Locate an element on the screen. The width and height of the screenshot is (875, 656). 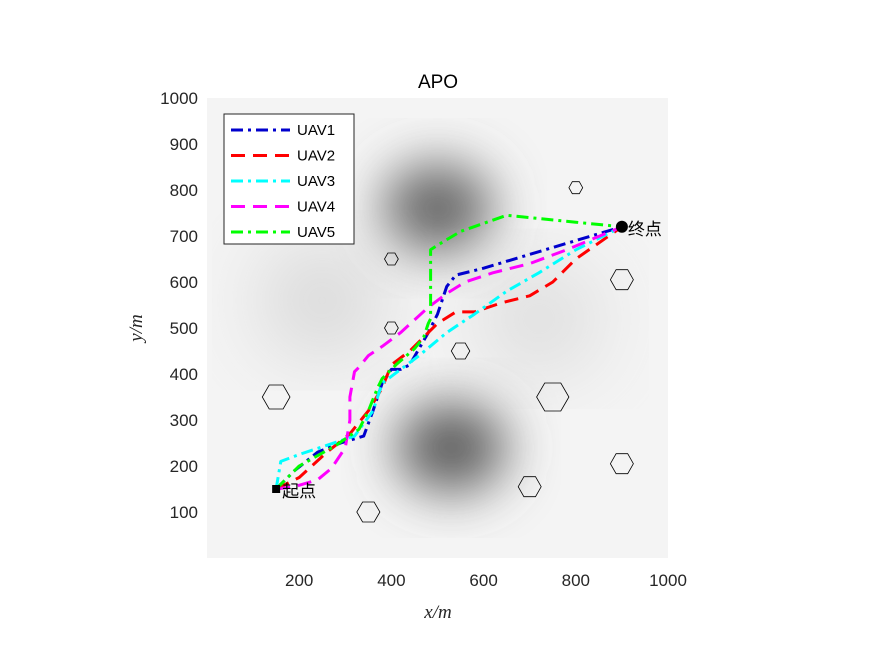
x-tick-label: 600 is located at coordinates (483, 580).